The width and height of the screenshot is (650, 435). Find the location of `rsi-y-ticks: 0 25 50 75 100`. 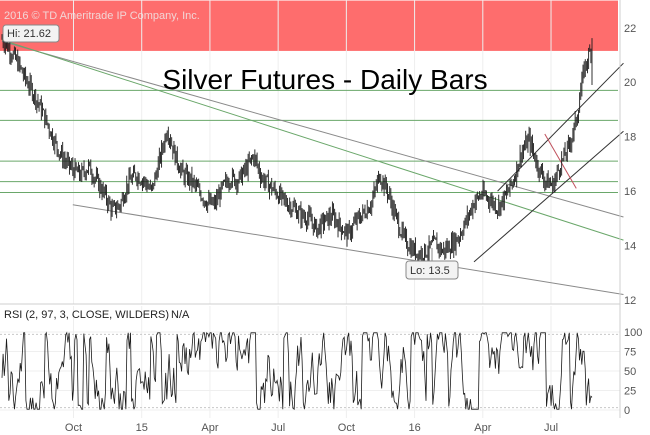

rsi-y-ticks: 0 25 50 75 100 is located at coordinates (633, 372).